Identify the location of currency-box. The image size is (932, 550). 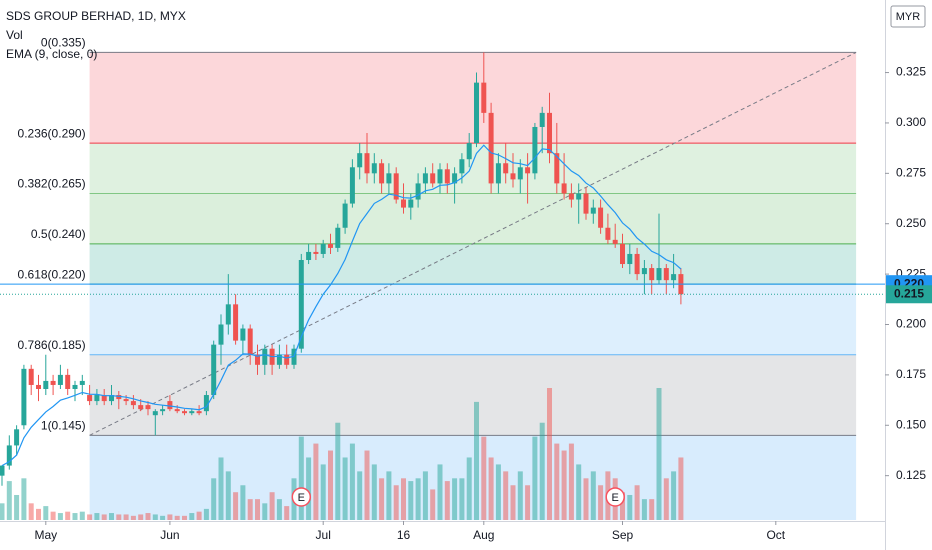
(908, 16).